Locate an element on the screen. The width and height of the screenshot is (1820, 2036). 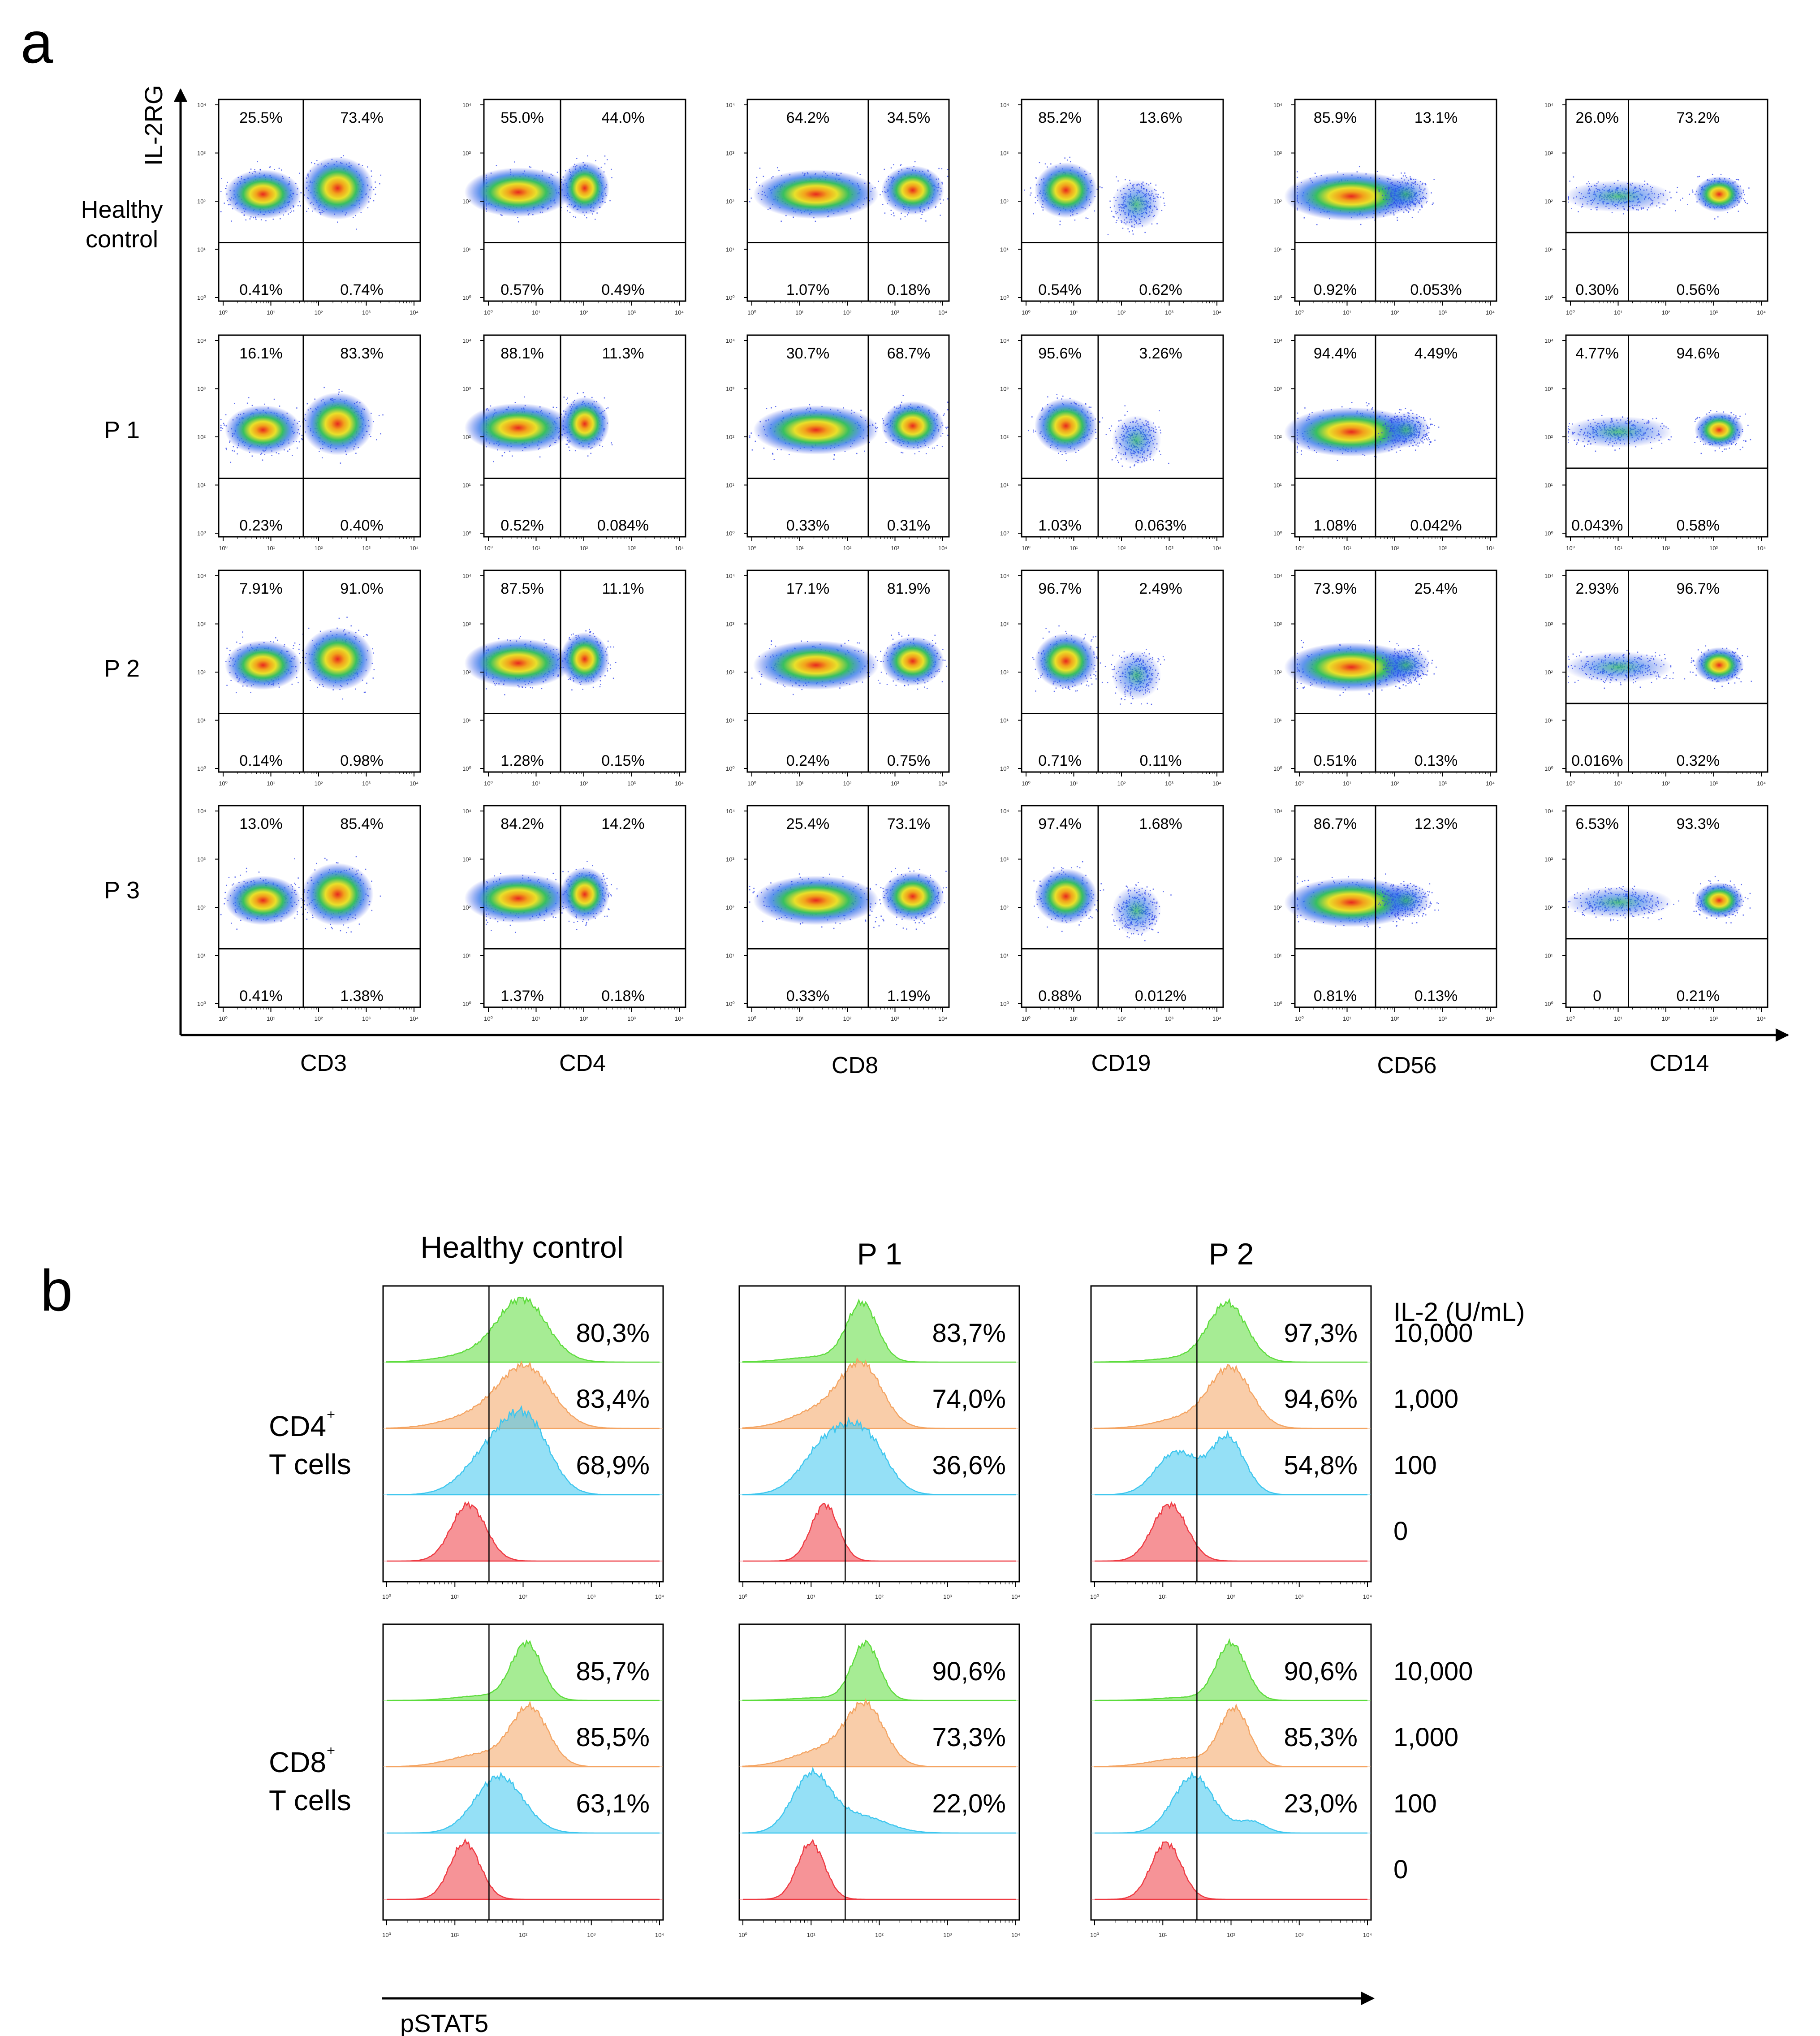
quadrant-lower-right: 0.012% is located at coordinates (1160, 996).